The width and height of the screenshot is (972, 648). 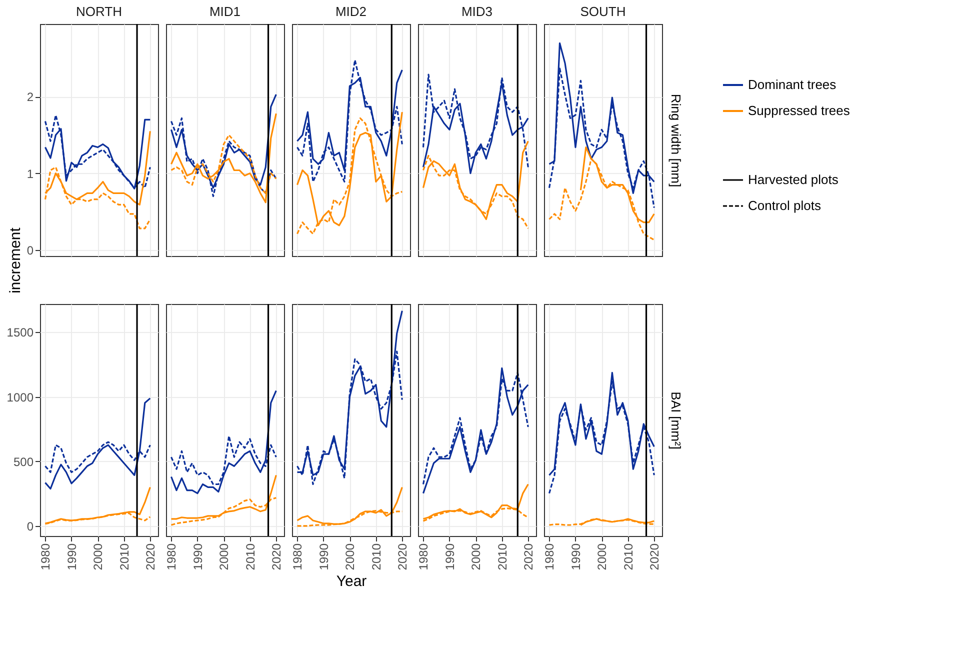 I want to click on x-axis-title: Year, so click(x=351, y=581).